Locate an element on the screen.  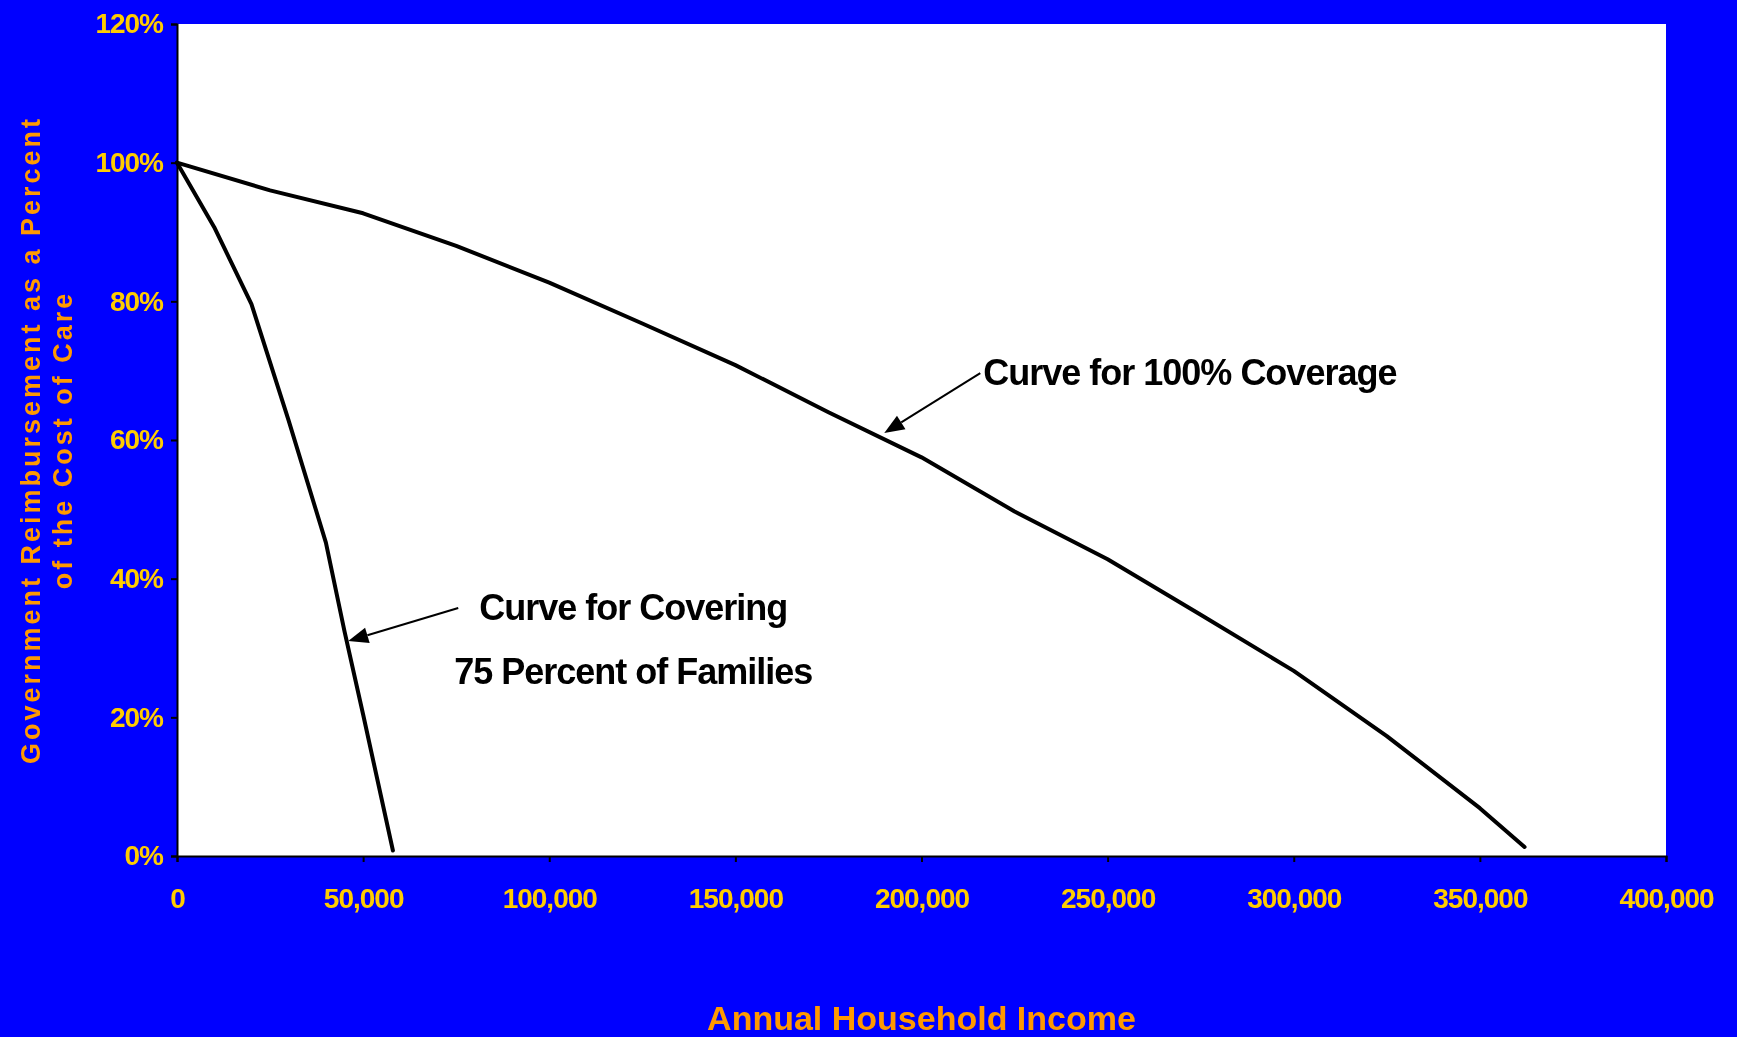
x-tick-label: 50,000 is located at coordinates (363, 898).